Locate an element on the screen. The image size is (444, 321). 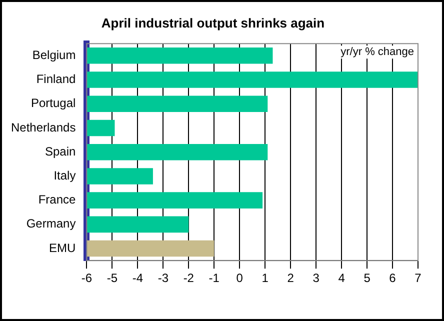
chart-title: April industrial output shrinks again is located at coordinates (213, 22).